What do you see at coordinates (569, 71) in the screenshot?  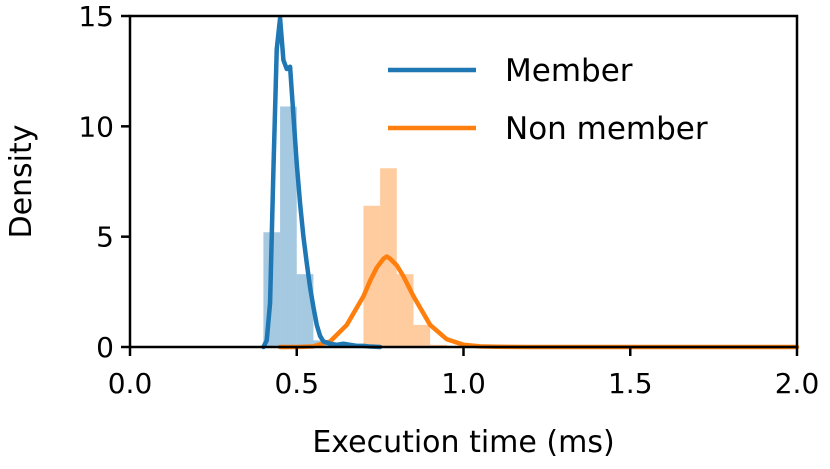 I see `legend-label-member: Member` at bounding box center [569, 71].